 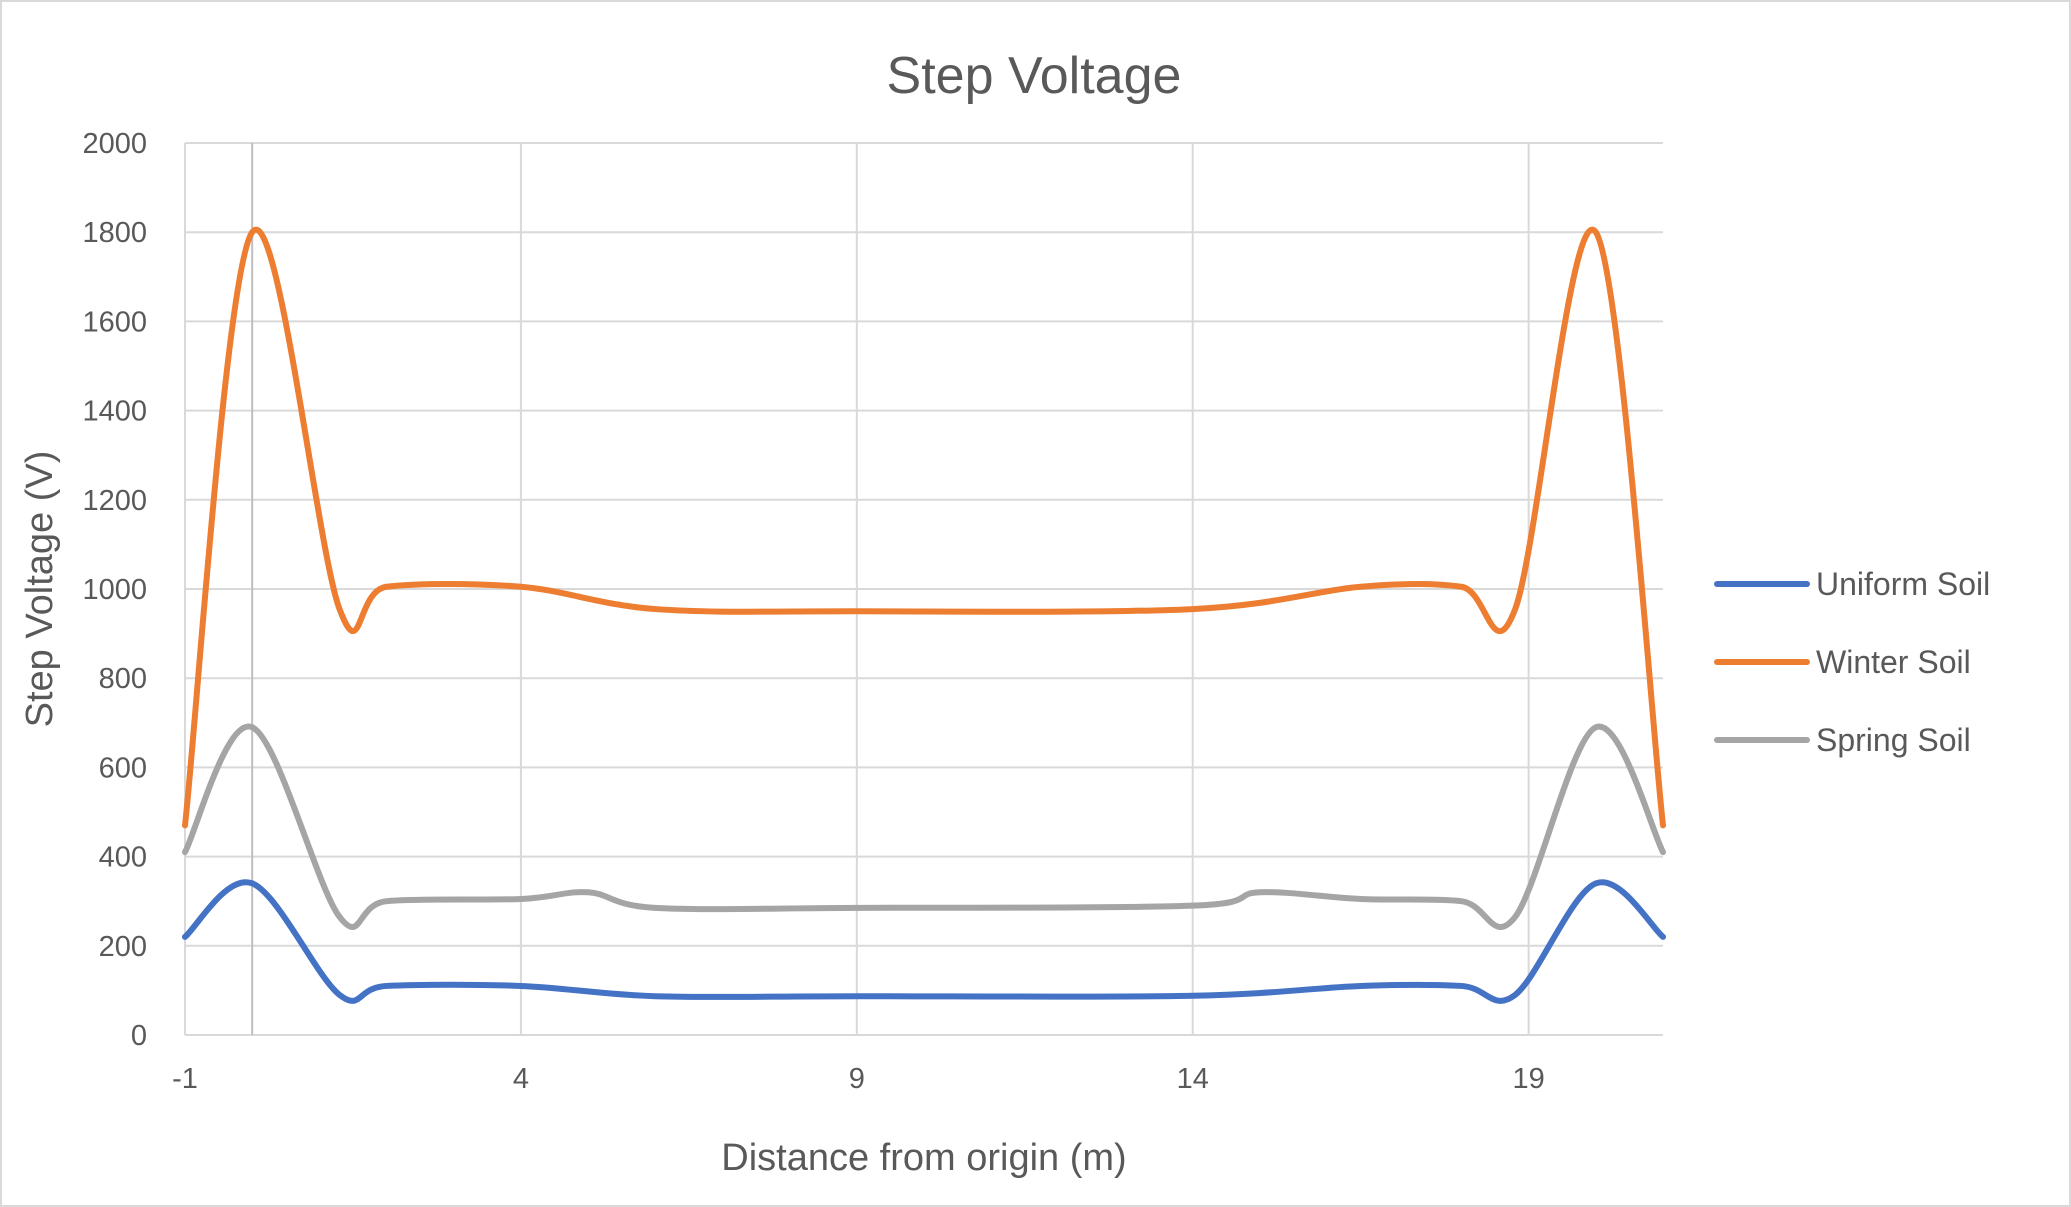 I want to click on x-tick-label: 9, so click(x=857, y=1079).